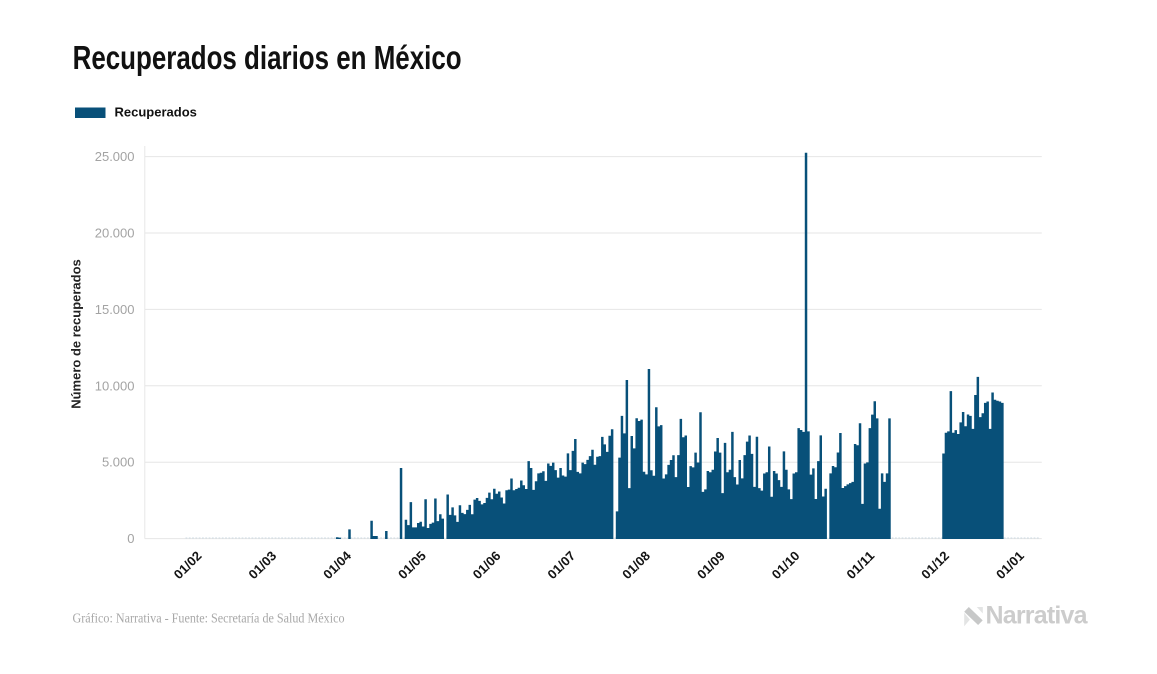 Image resolution: width=1157 pixels, height=674 pixels. I want to click on svg-text: 25.000, so click(115, 156).